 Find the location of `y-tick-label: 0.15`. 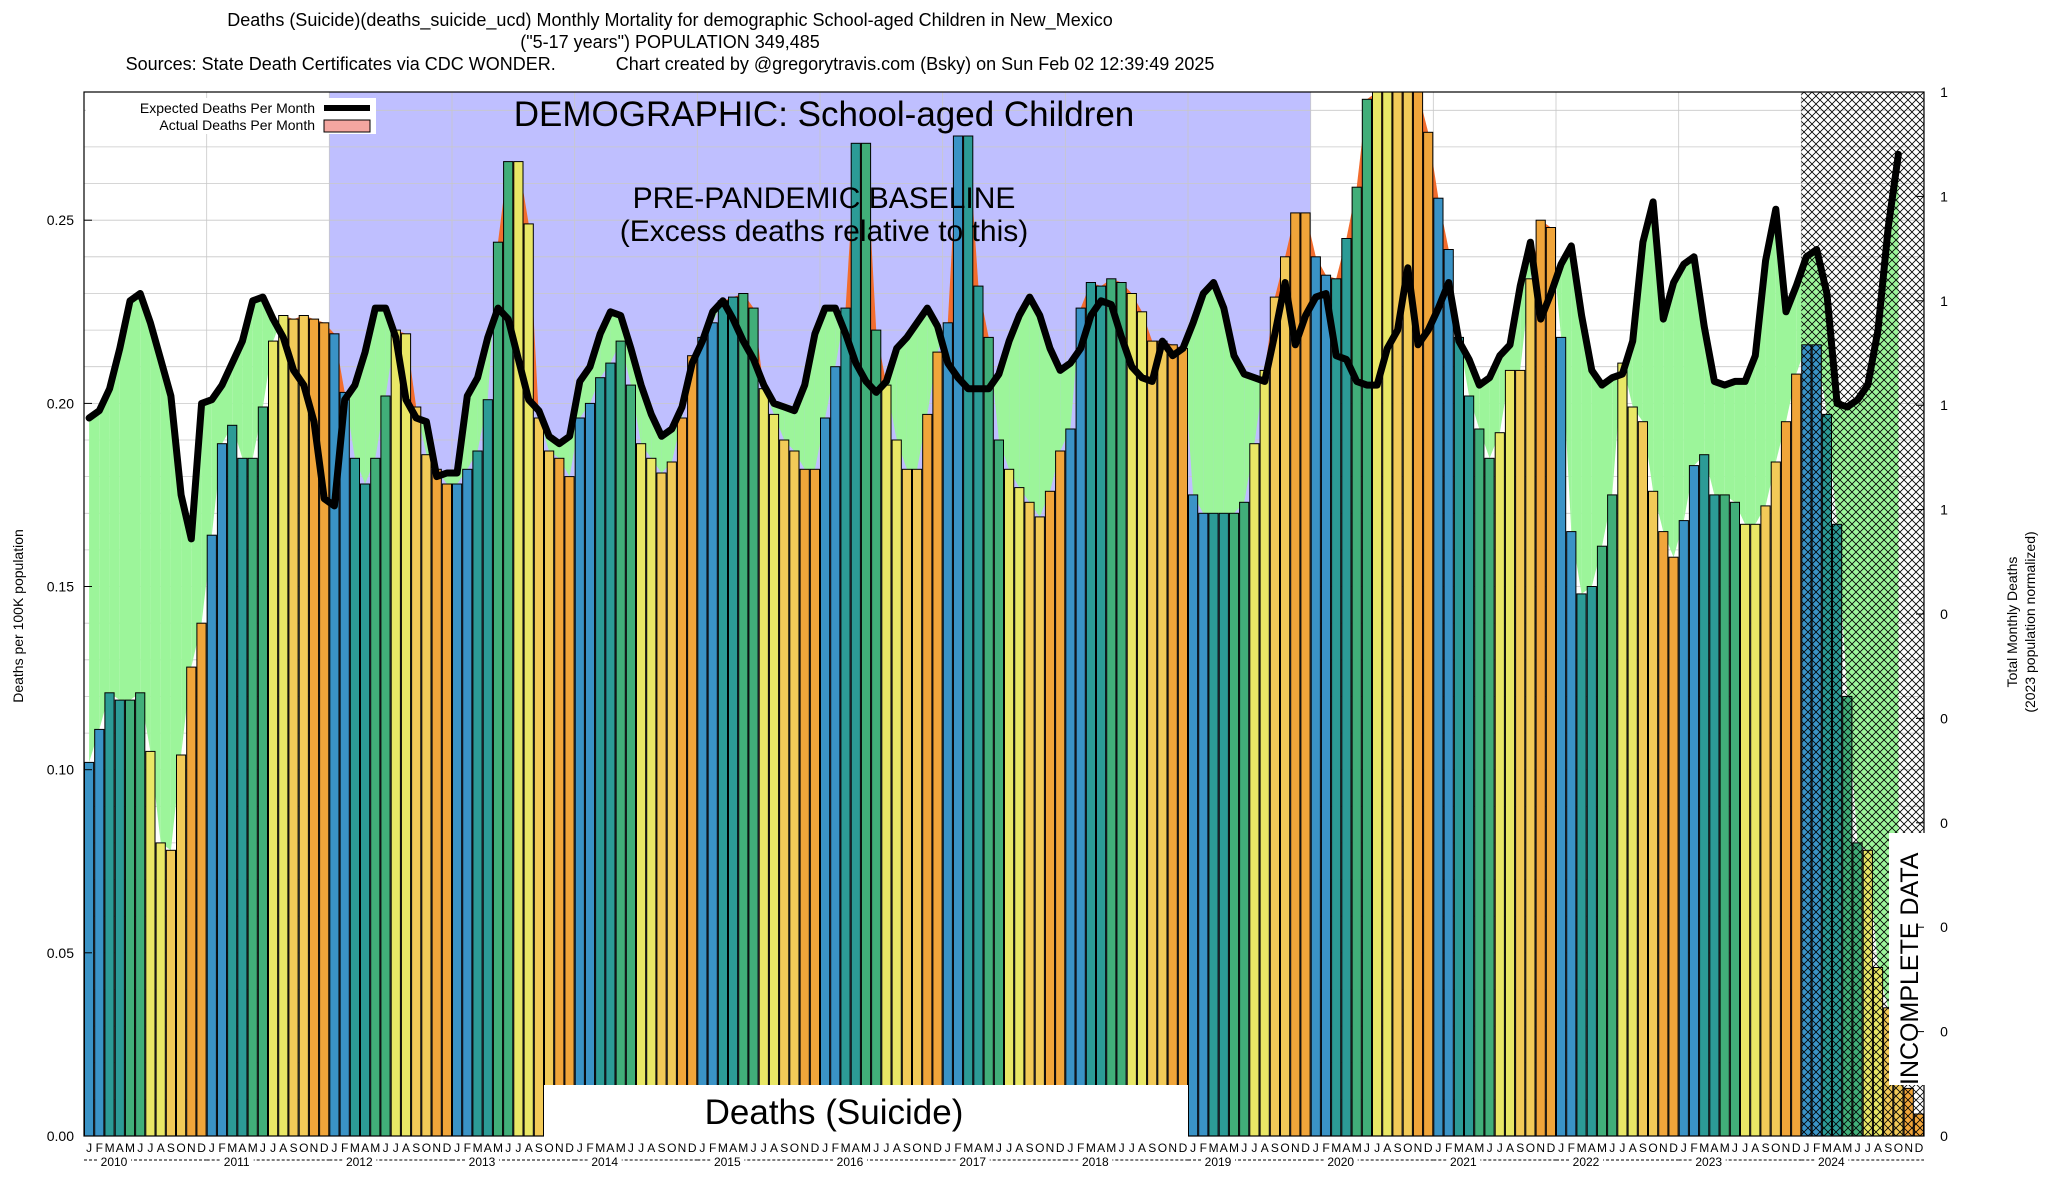

y-tick-label: 0.15 is located at coordinates (60, 587).